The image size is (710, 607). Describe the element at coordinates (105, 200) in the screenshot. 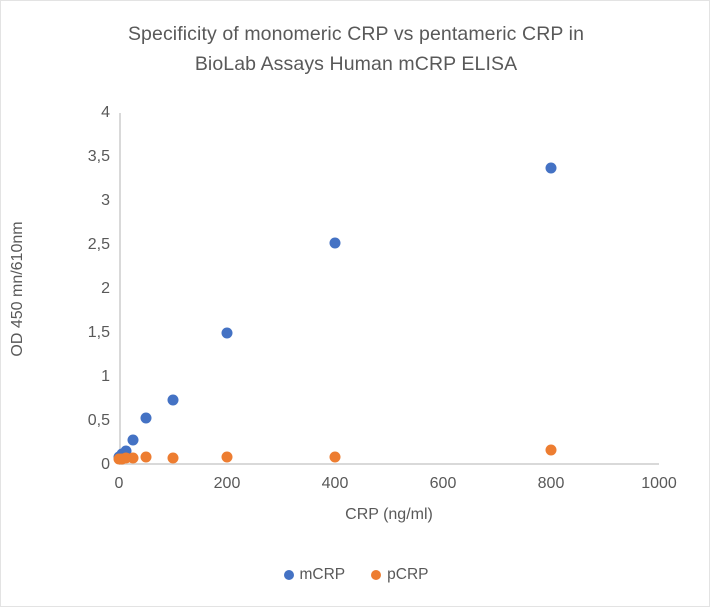

I see `y-tick-label: 3` at that location.